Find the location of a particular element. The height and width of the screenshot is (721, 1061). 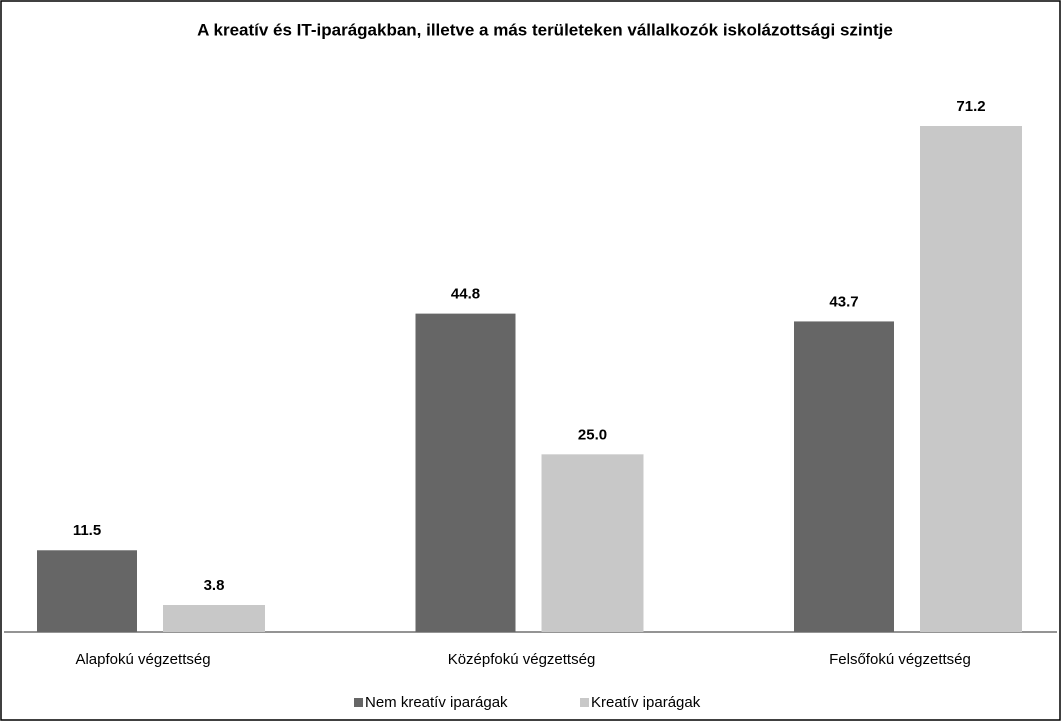

legend-label: Nem kreatív iparágak is located at coordinates (436, 702).